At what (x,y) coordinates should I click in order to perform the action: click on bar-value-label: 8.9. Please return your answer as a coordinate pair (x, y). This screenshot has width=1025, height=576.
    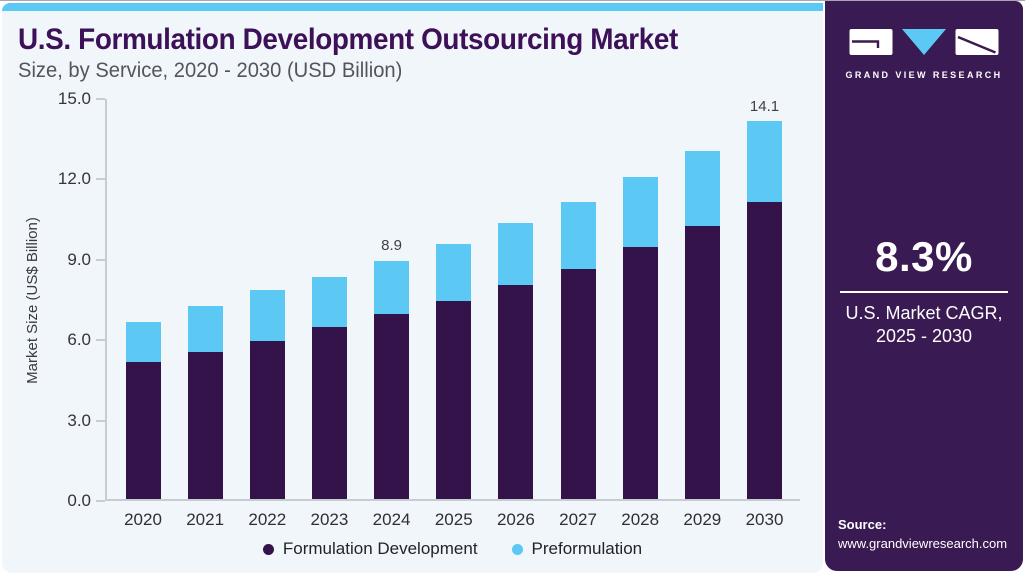
    Looking at the image, I should click on (392, 246).